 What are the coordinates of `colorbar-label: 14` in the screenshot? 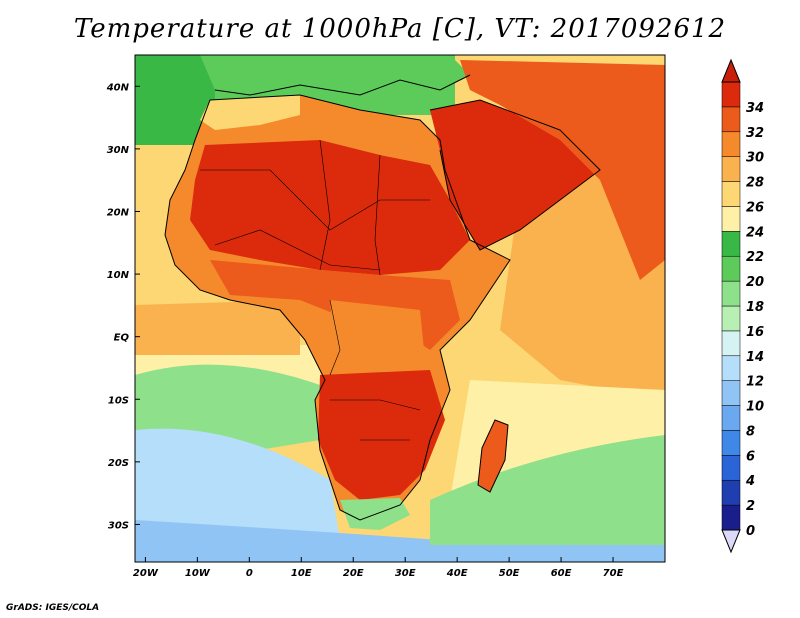 It's located at (755, 357).